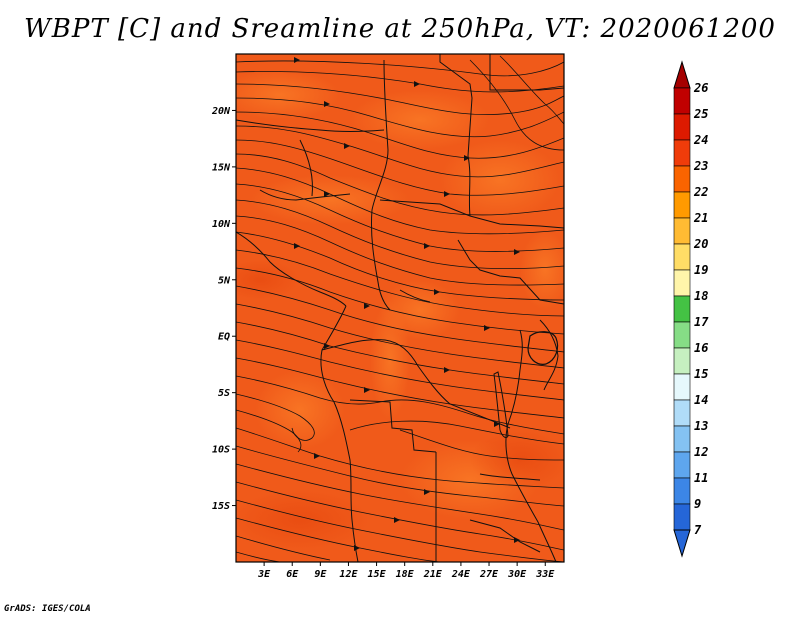 This screenshot has width=800, height=618. What do you see at coordinates (700, 244) in the screenshot?
I see `colorbar-label: 20` at bounding box center [700, 244].